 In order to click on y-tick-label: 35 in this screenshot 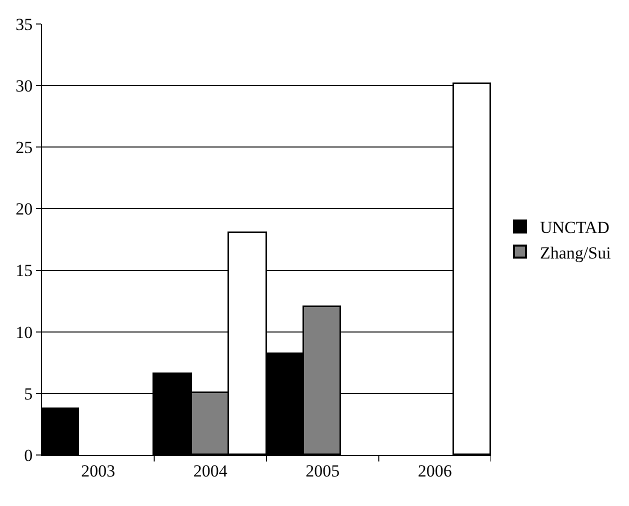, I will do `click(24, 24)`.